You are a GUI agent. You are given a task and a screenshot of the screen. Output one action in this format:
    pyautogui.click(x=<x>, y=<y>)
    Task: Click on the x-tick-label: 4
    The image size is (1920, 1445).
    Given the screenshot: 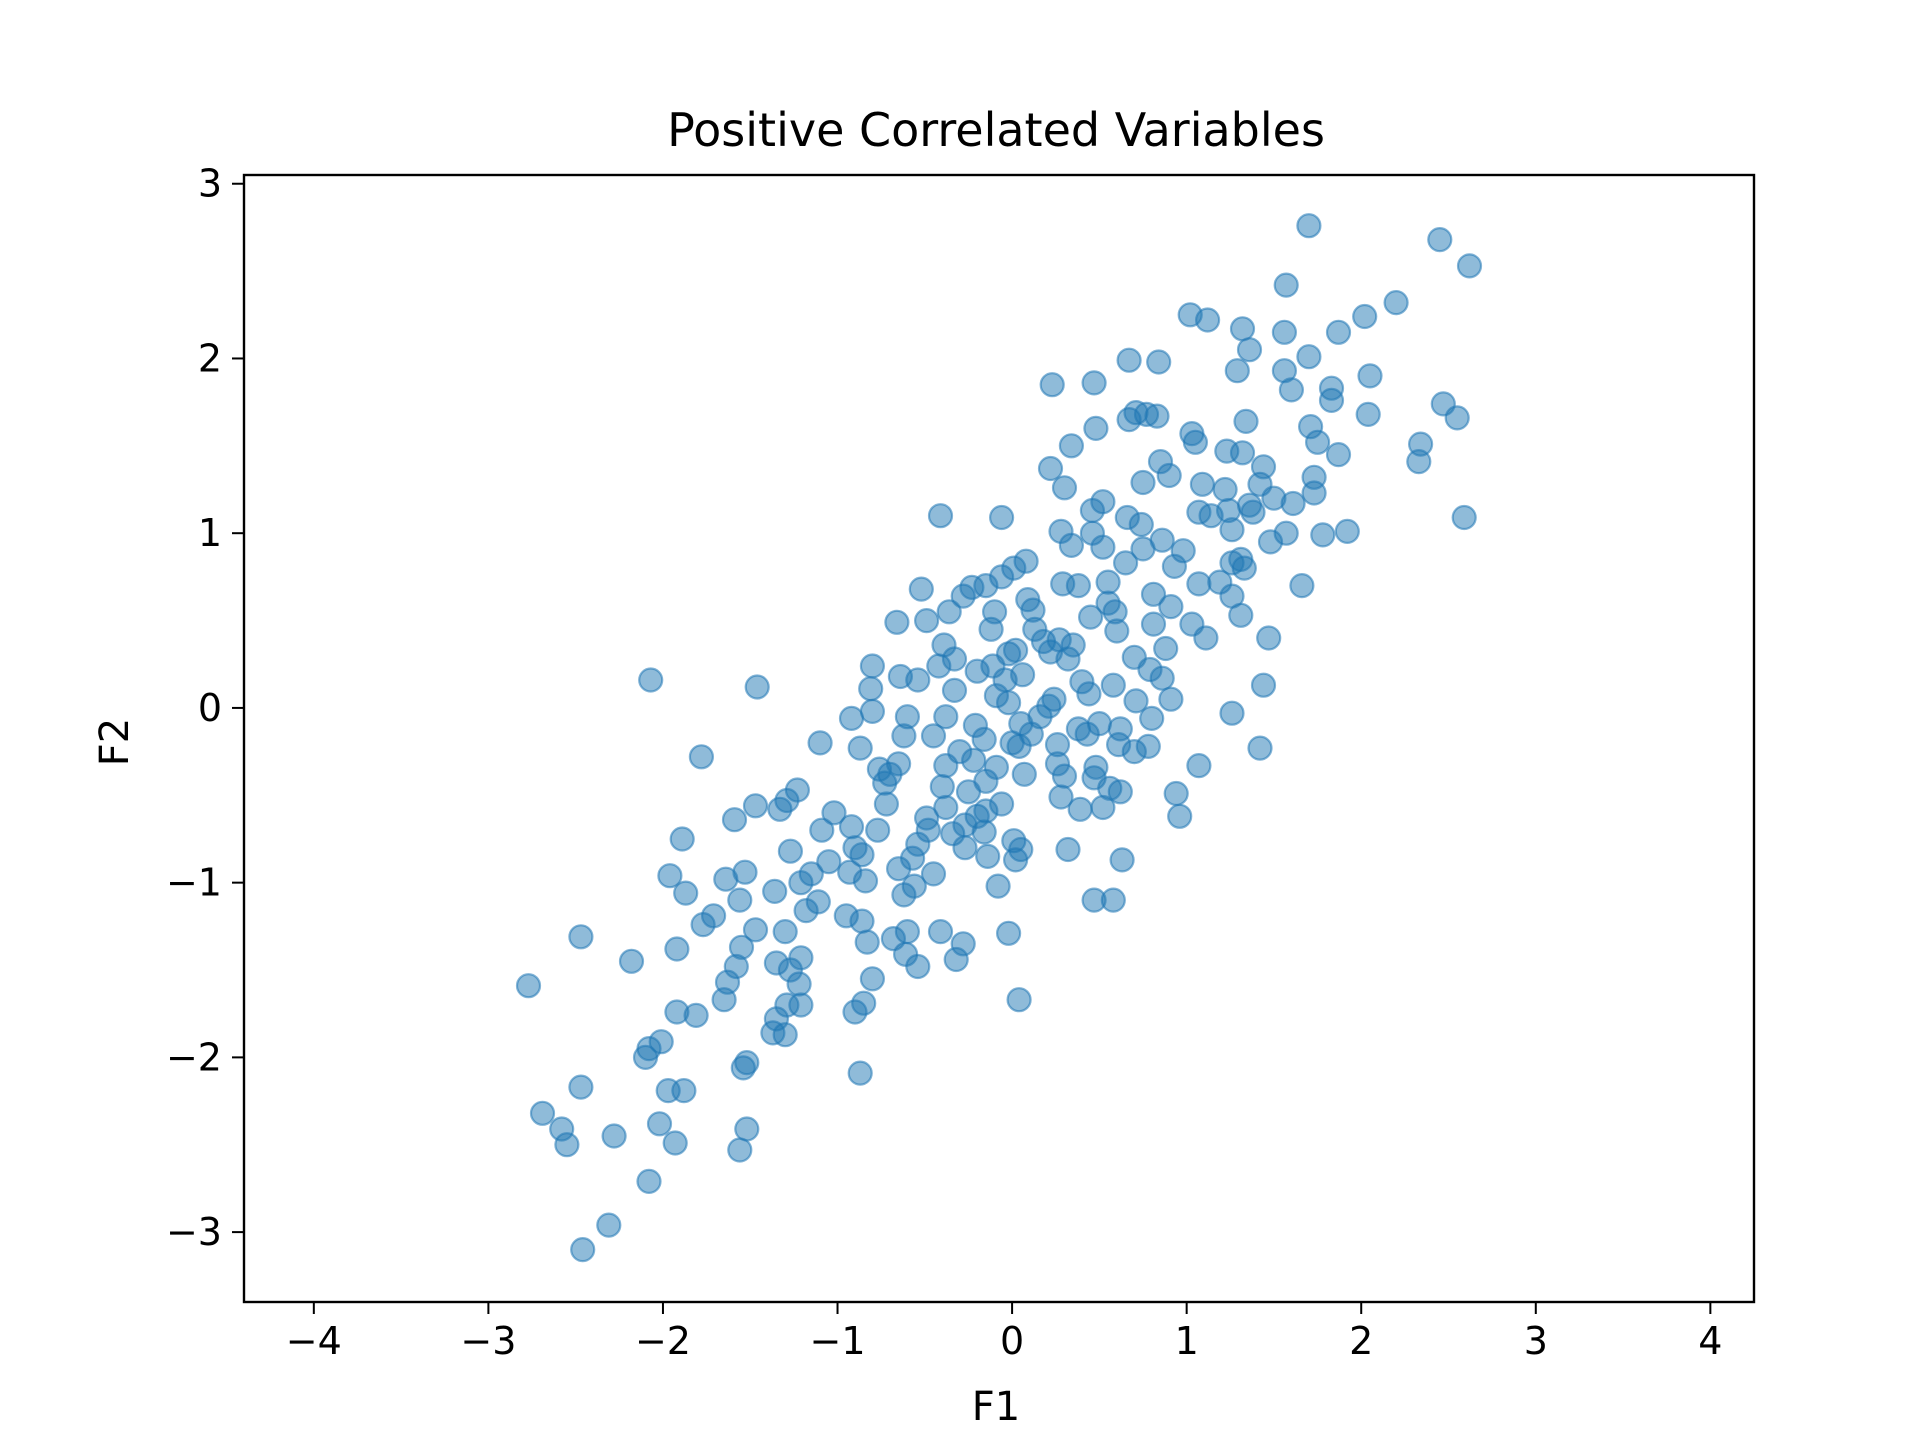 What is the action you would take?
    pyautogui.click(x=1710, y=1341)
    